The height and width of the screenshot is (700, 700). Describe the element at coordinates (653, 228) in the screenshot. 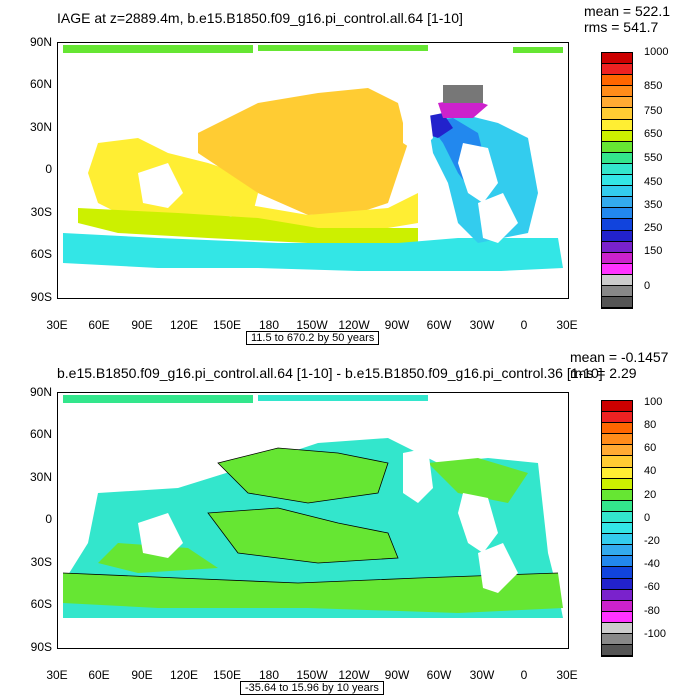

I see `colorbar-label: 250` at that location.